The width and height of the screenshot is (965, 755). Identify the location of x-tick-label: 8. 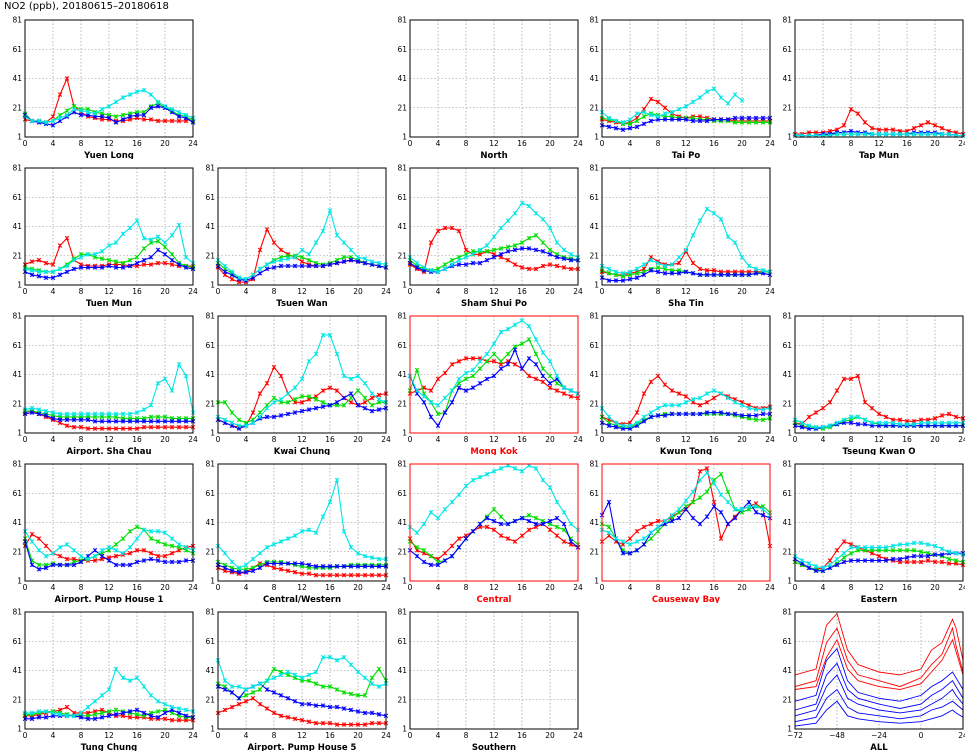
(851, 587).